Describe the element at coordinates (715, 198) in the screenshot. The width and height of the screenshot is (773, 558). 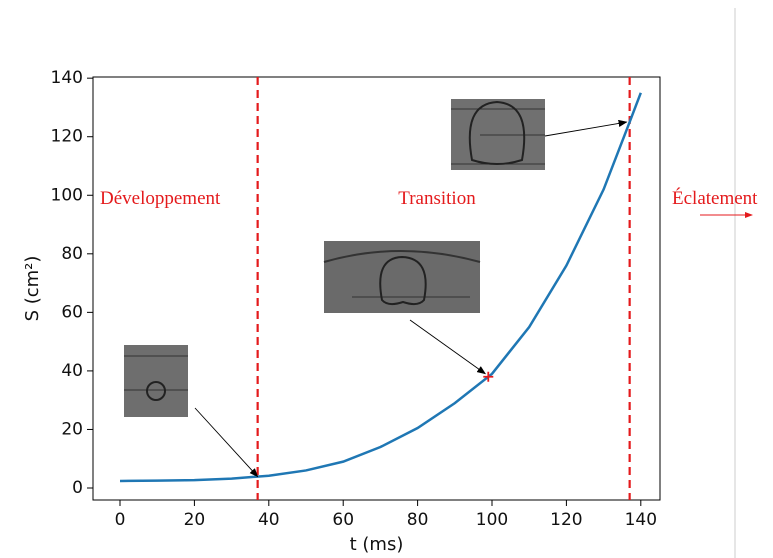
I see `annotation: Éclatement` at that location.